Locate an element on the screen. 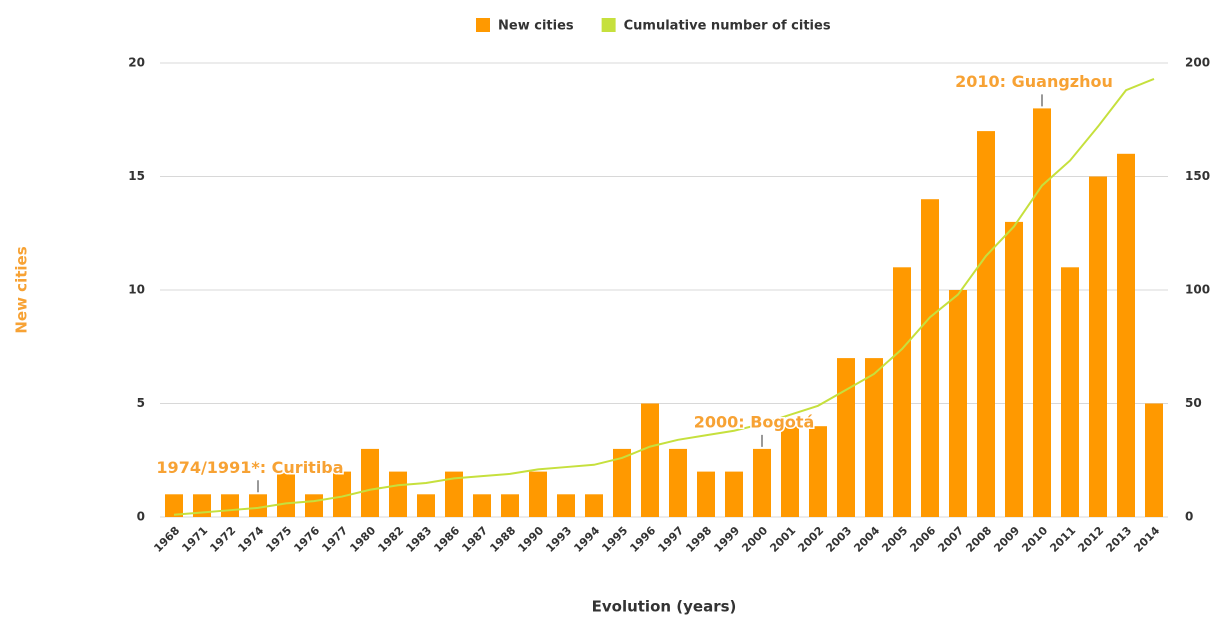  y2-tick-label: 50 is located at coordinates (1193, 403).